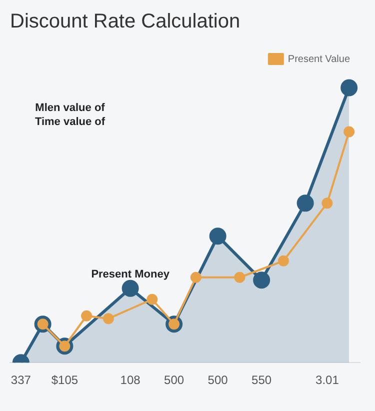 The width and height of the screenshot is (375, 411). I want to click on x-tick-label: 3.01, so click(328, 380).